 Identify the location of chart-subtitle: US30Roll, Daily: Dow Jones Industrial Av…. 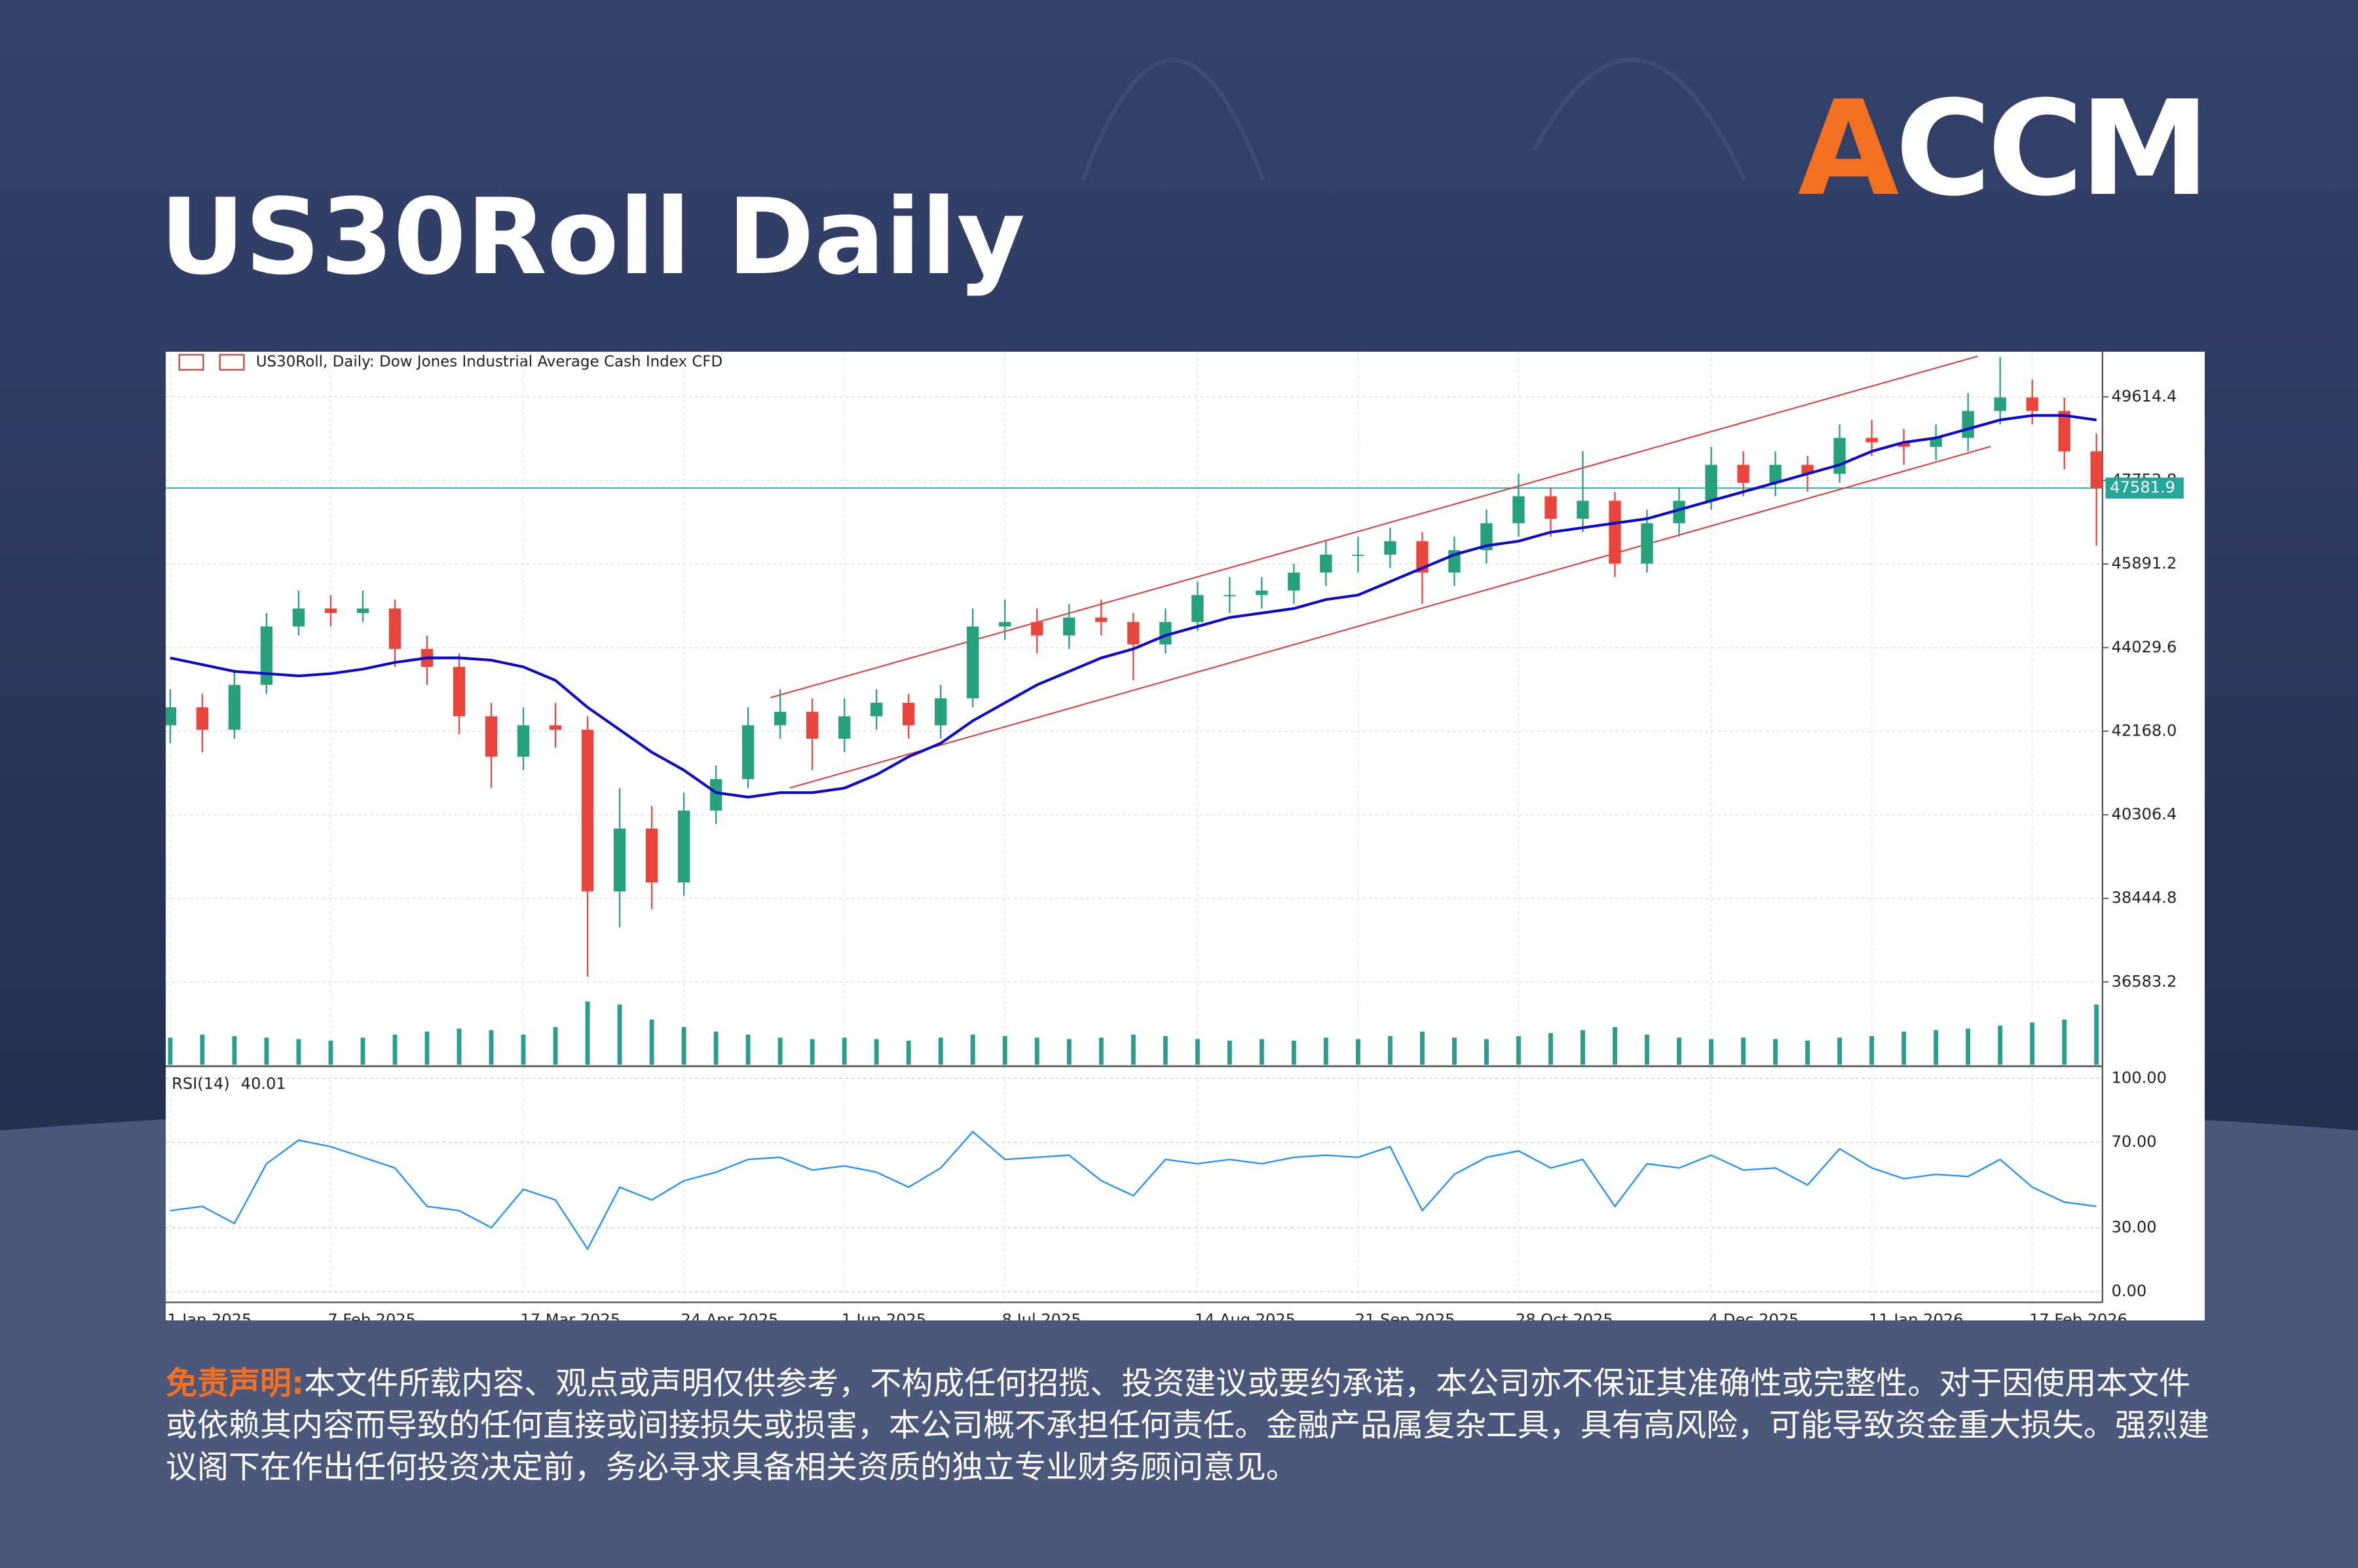
(489, 362).